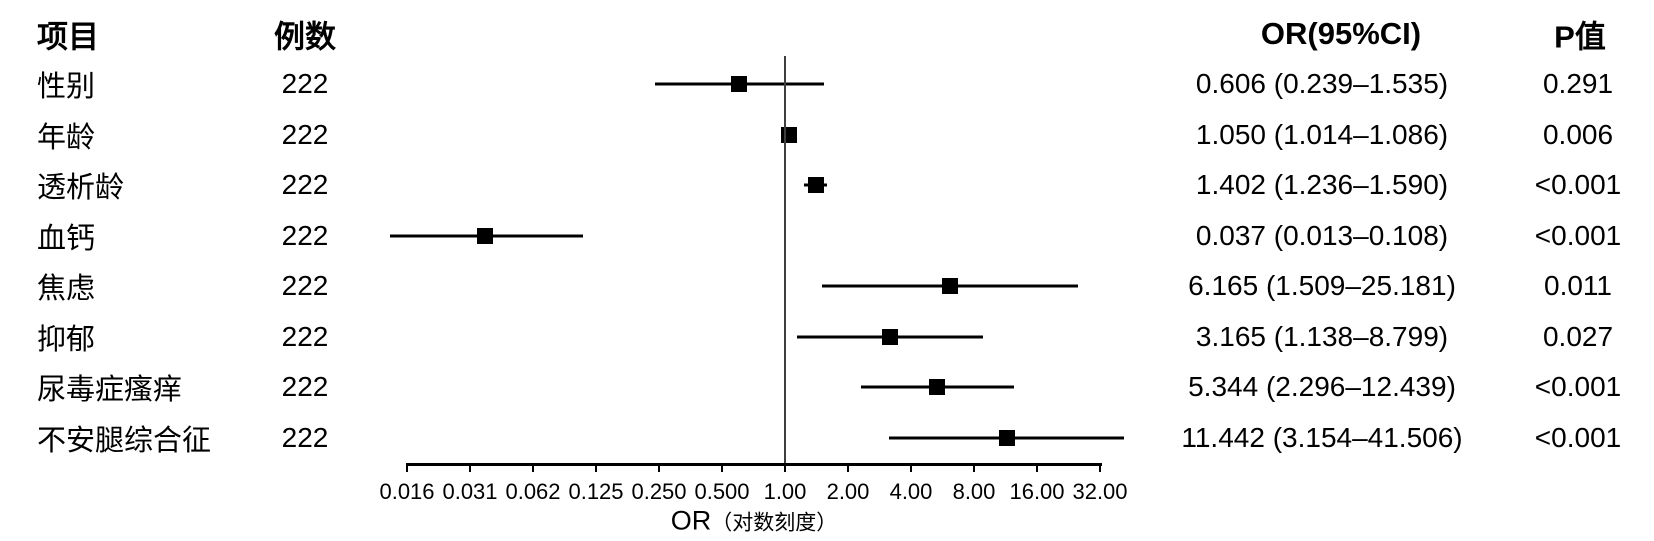 Image resolution: width=1654 pixels, height=541 pixels. I want to click on row-label: 尿毒症瘙痒, so click(110, 390).